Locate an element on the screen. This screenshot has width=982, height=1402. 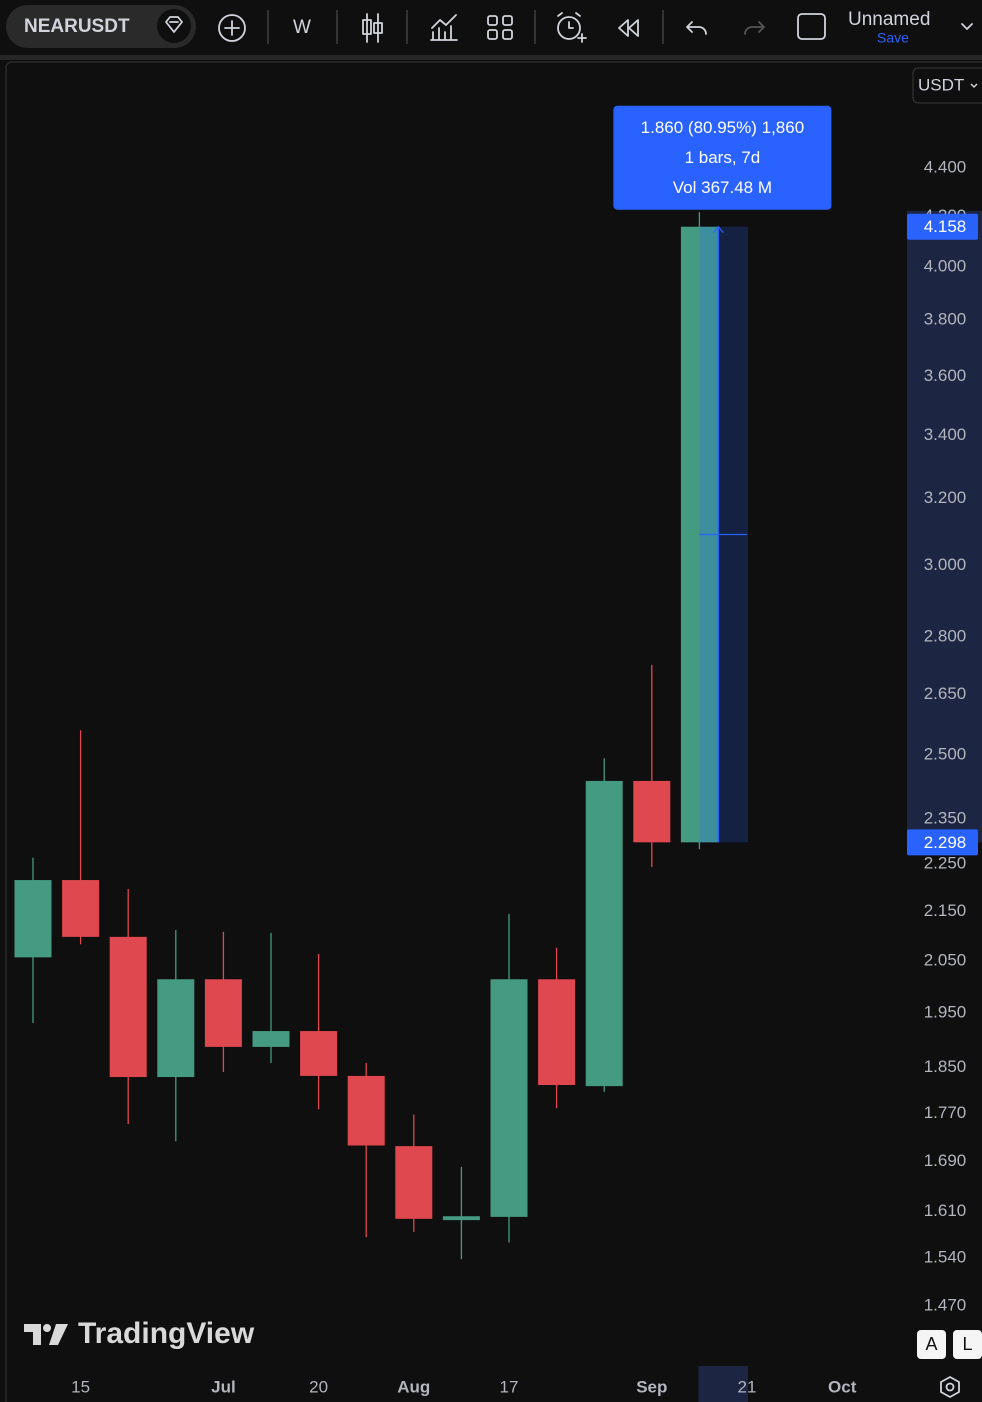
symbol-pill is located at coordinates (101, 26).